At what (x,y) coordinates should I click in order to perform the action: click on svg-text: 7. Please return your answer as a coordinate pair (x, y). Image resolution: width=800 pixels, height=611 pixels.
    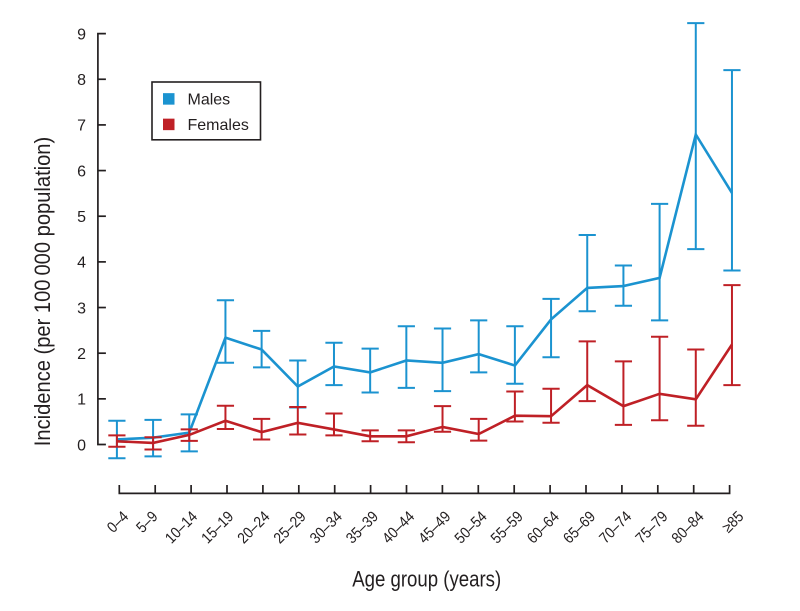
    Looking at the image, I should click on (81, 126).